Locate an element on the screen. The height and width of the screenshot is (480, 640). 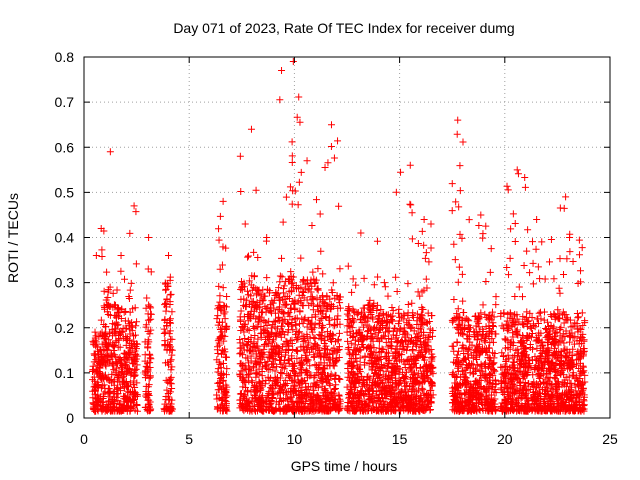
y-tick-label: 0.3 is located at coordinates (65, 283).